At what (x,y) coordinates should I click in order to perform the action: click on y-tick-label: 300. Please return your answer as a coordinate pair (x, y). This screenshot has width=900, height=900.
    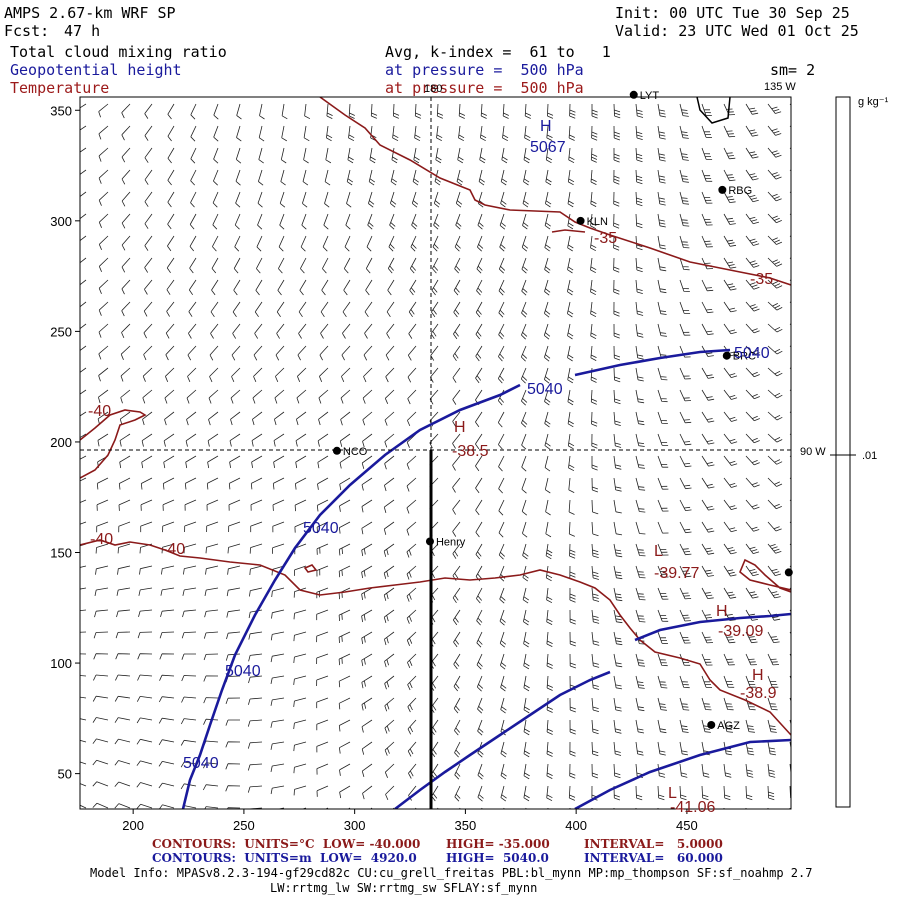
    Looking at the image, I should click on (61, 221).